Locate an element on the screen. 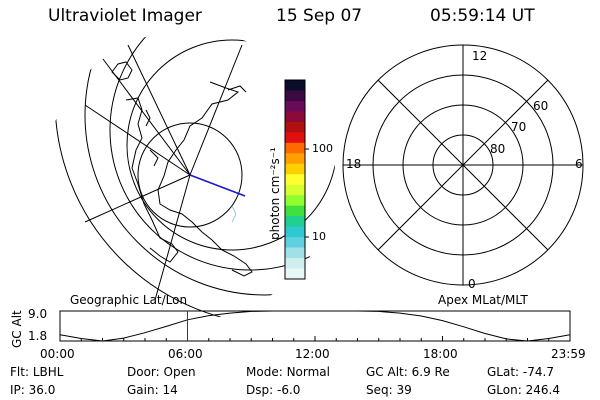 The width and height of the screenshot is (600, 400). gcalt-field: GC Alt: 6.9 Re is located at coordinates (408, 372).